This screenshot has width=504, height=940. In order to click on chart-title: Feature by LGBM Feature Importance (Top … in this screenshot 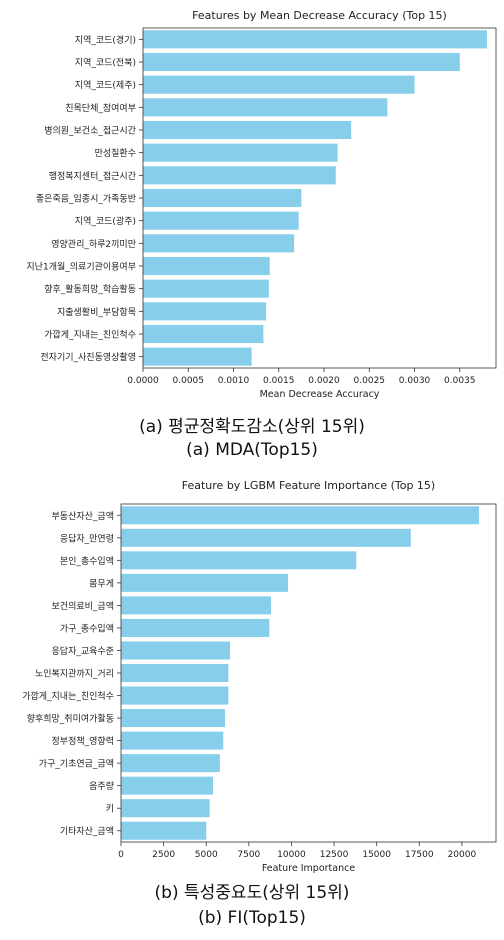, I will do `click(308, 485)`.